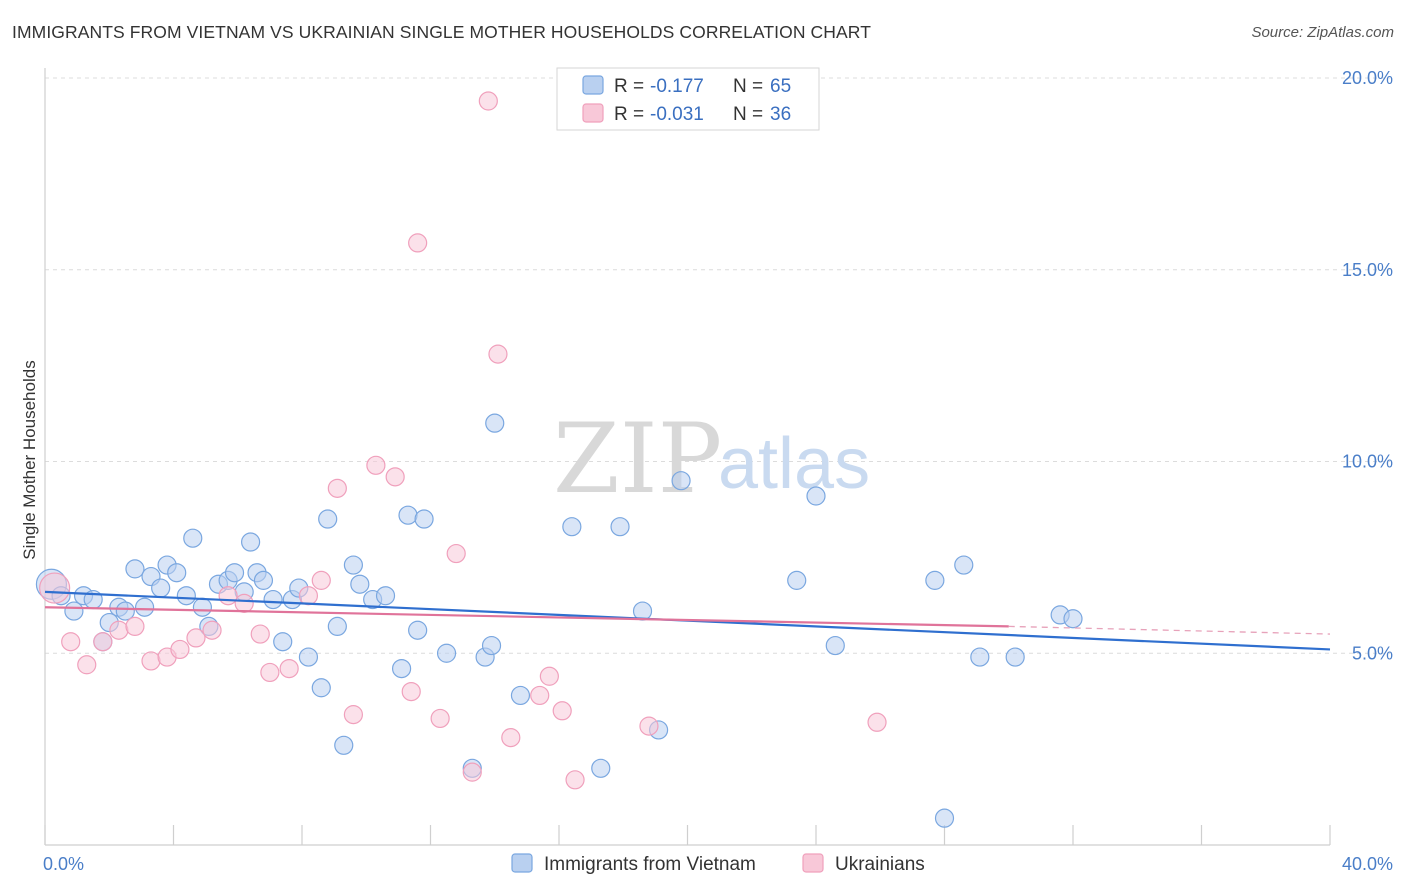 Image resolution: width=1406 pixels, height=892 pixels. I want to click on bottom-legend-label: Immigrants from Vietnam, so click(650, 864).